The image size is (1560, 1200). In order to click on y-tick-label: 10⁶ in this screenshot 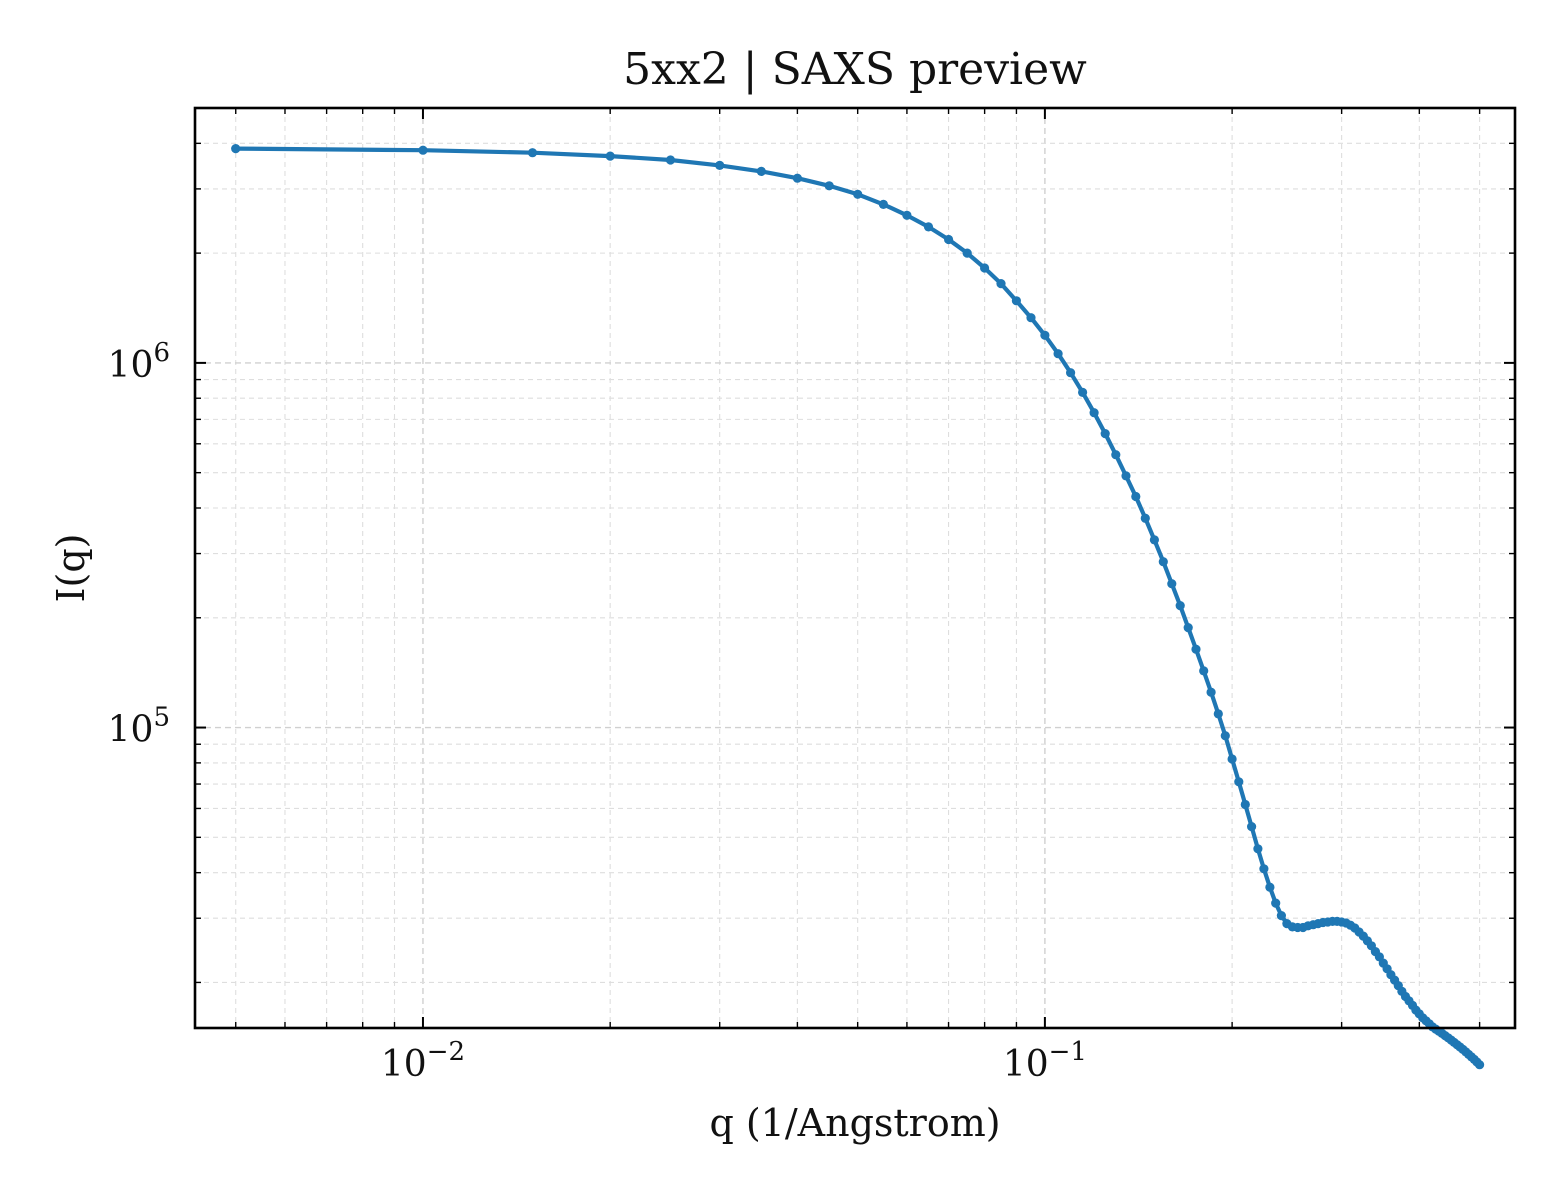, I will do `click(139, 362)`.